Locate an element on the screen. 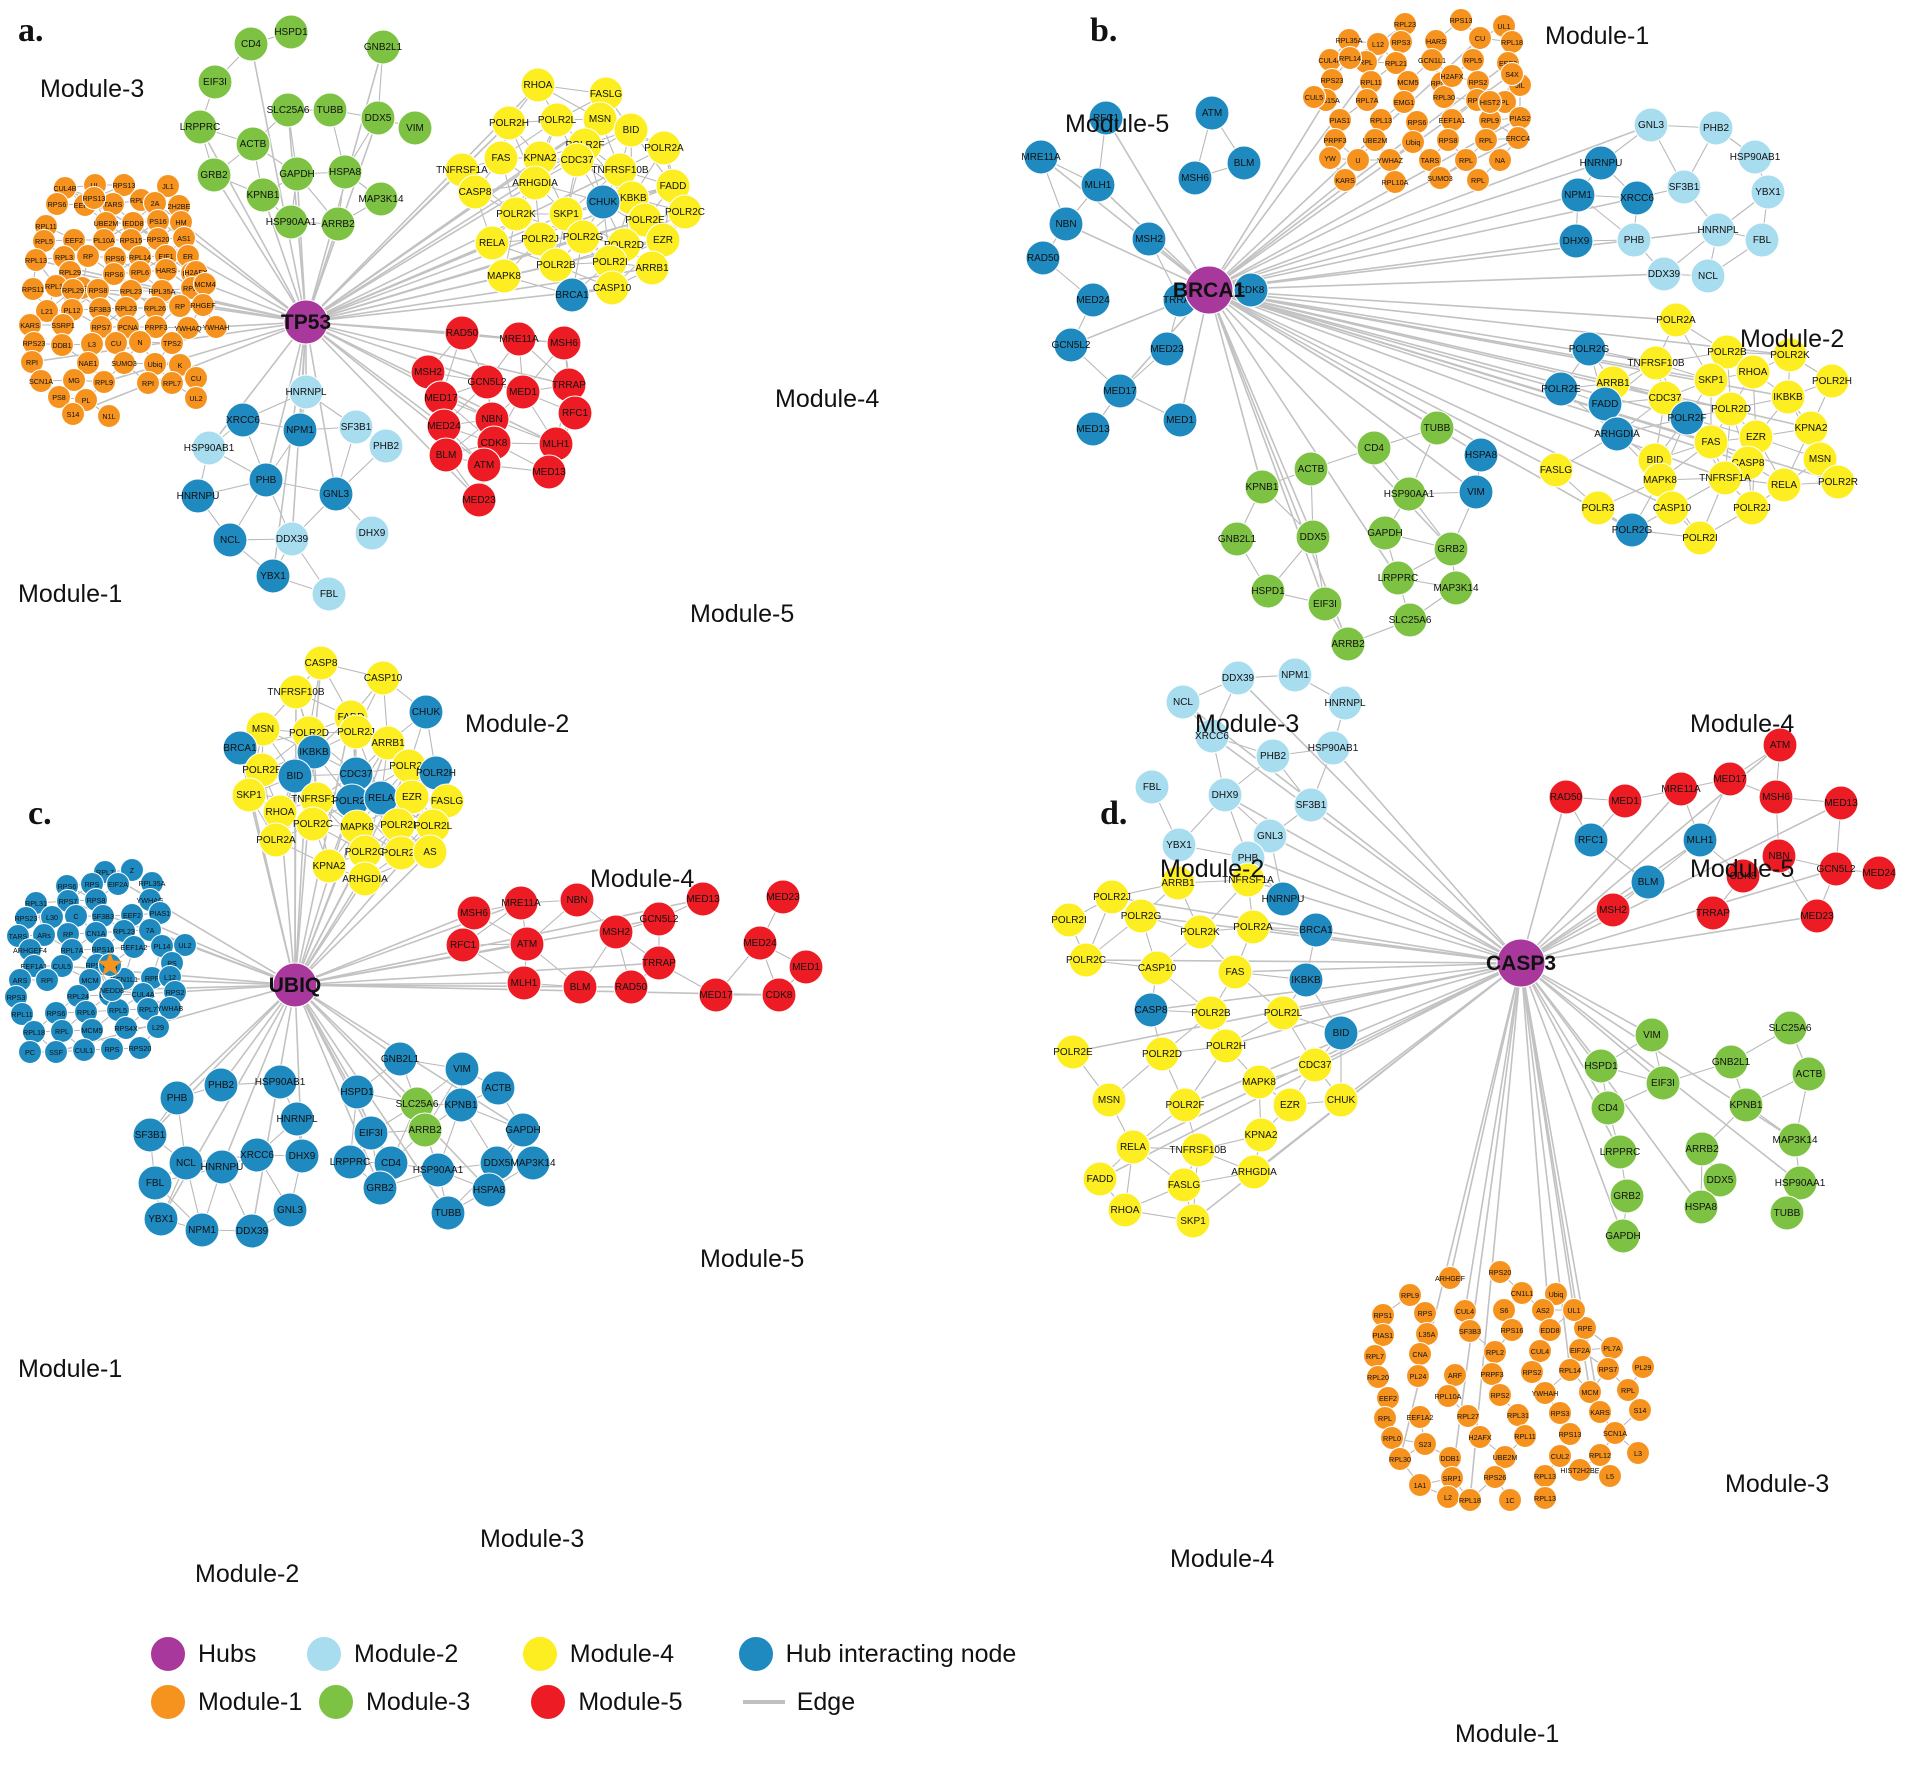 This screenshot has height=1775, width=1923. network-node-kpnb1 is located at coordinates (1746, 1105).